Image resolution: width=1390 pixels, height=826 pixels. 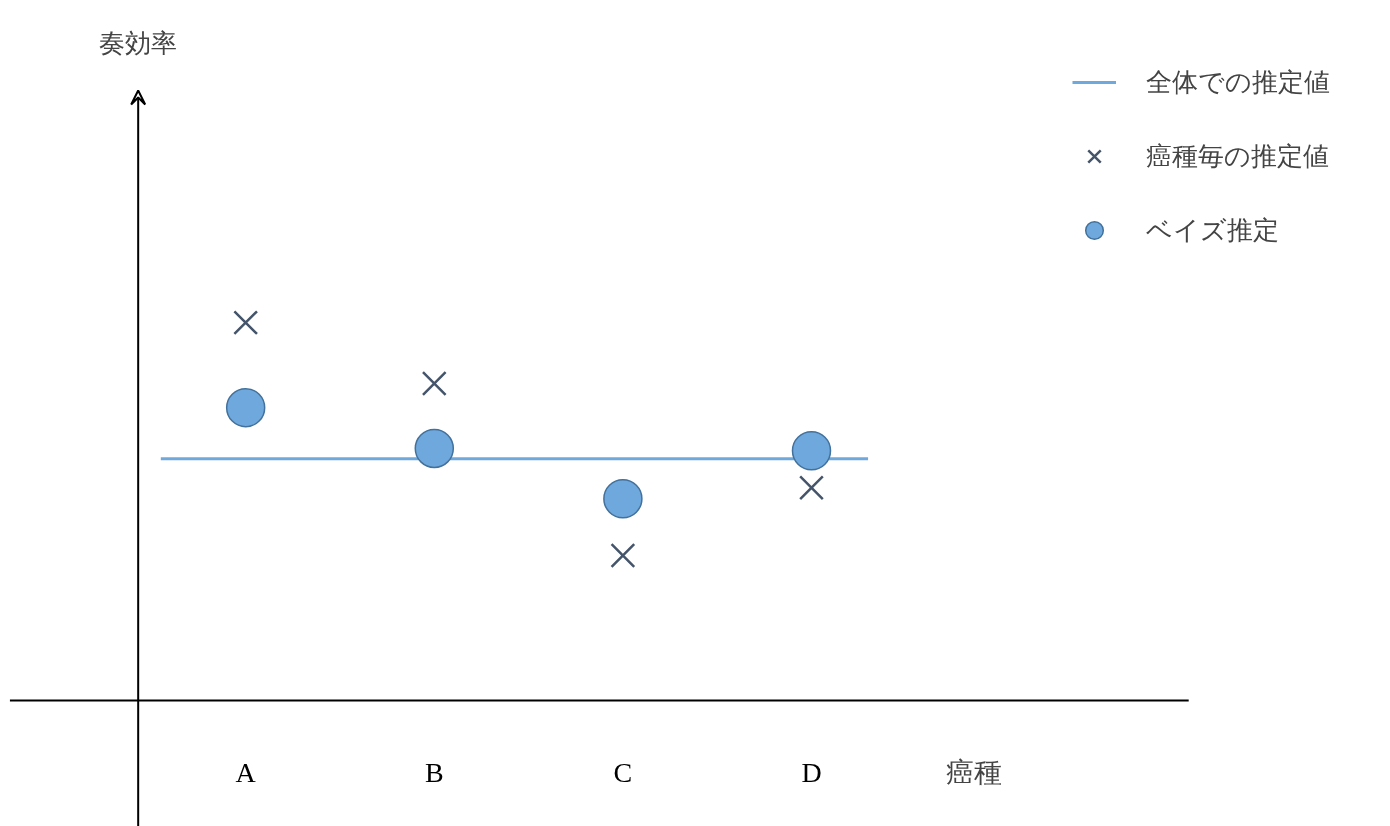 I want to click on x-tick-label: A, so click(x=246, y=772).